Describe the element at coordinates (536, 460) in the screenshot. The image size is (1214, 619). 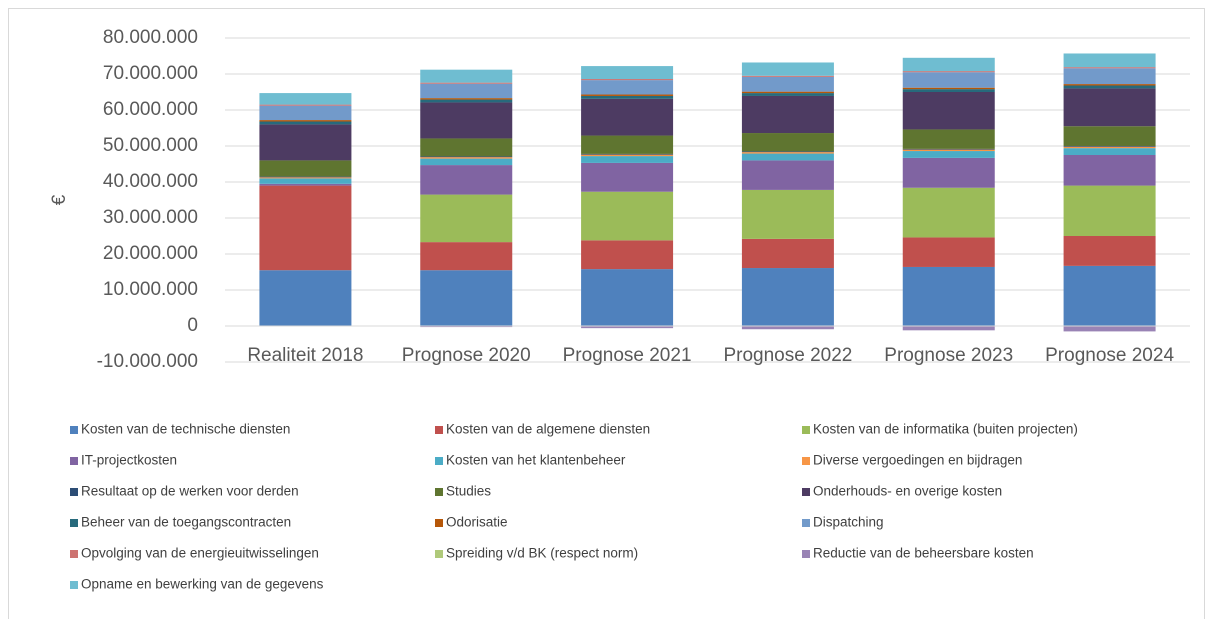
I see `legend-label: Kosten van het klantenbeheer` at that location.